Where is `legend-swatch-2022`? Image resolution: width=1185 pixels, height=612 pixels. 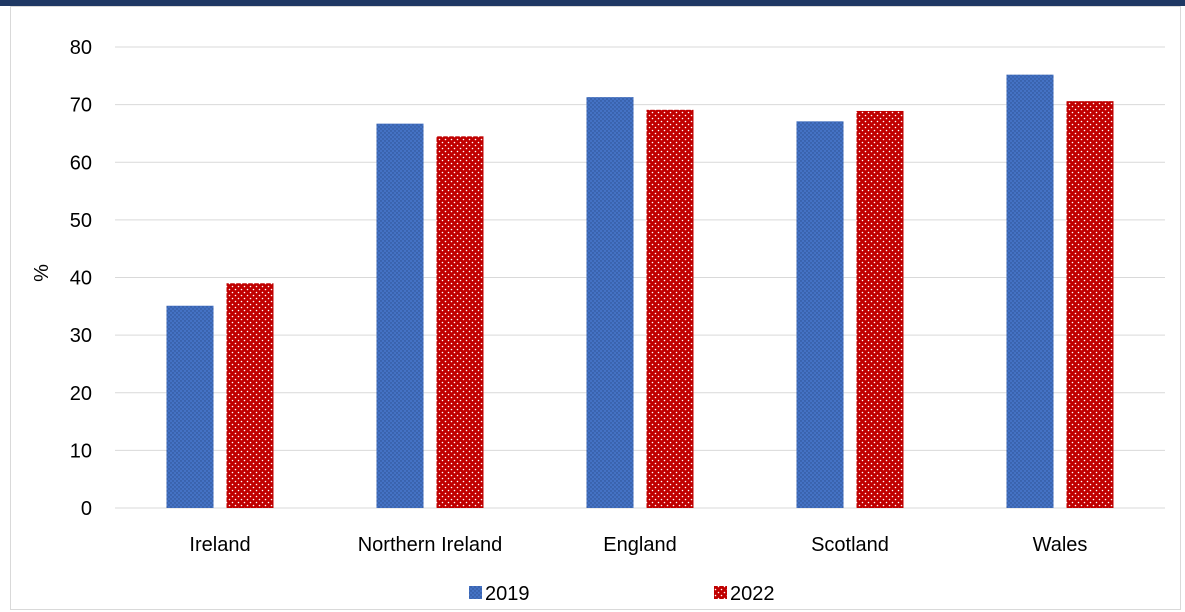 legend-swatch-2022 is located at coordinates (720, 592).